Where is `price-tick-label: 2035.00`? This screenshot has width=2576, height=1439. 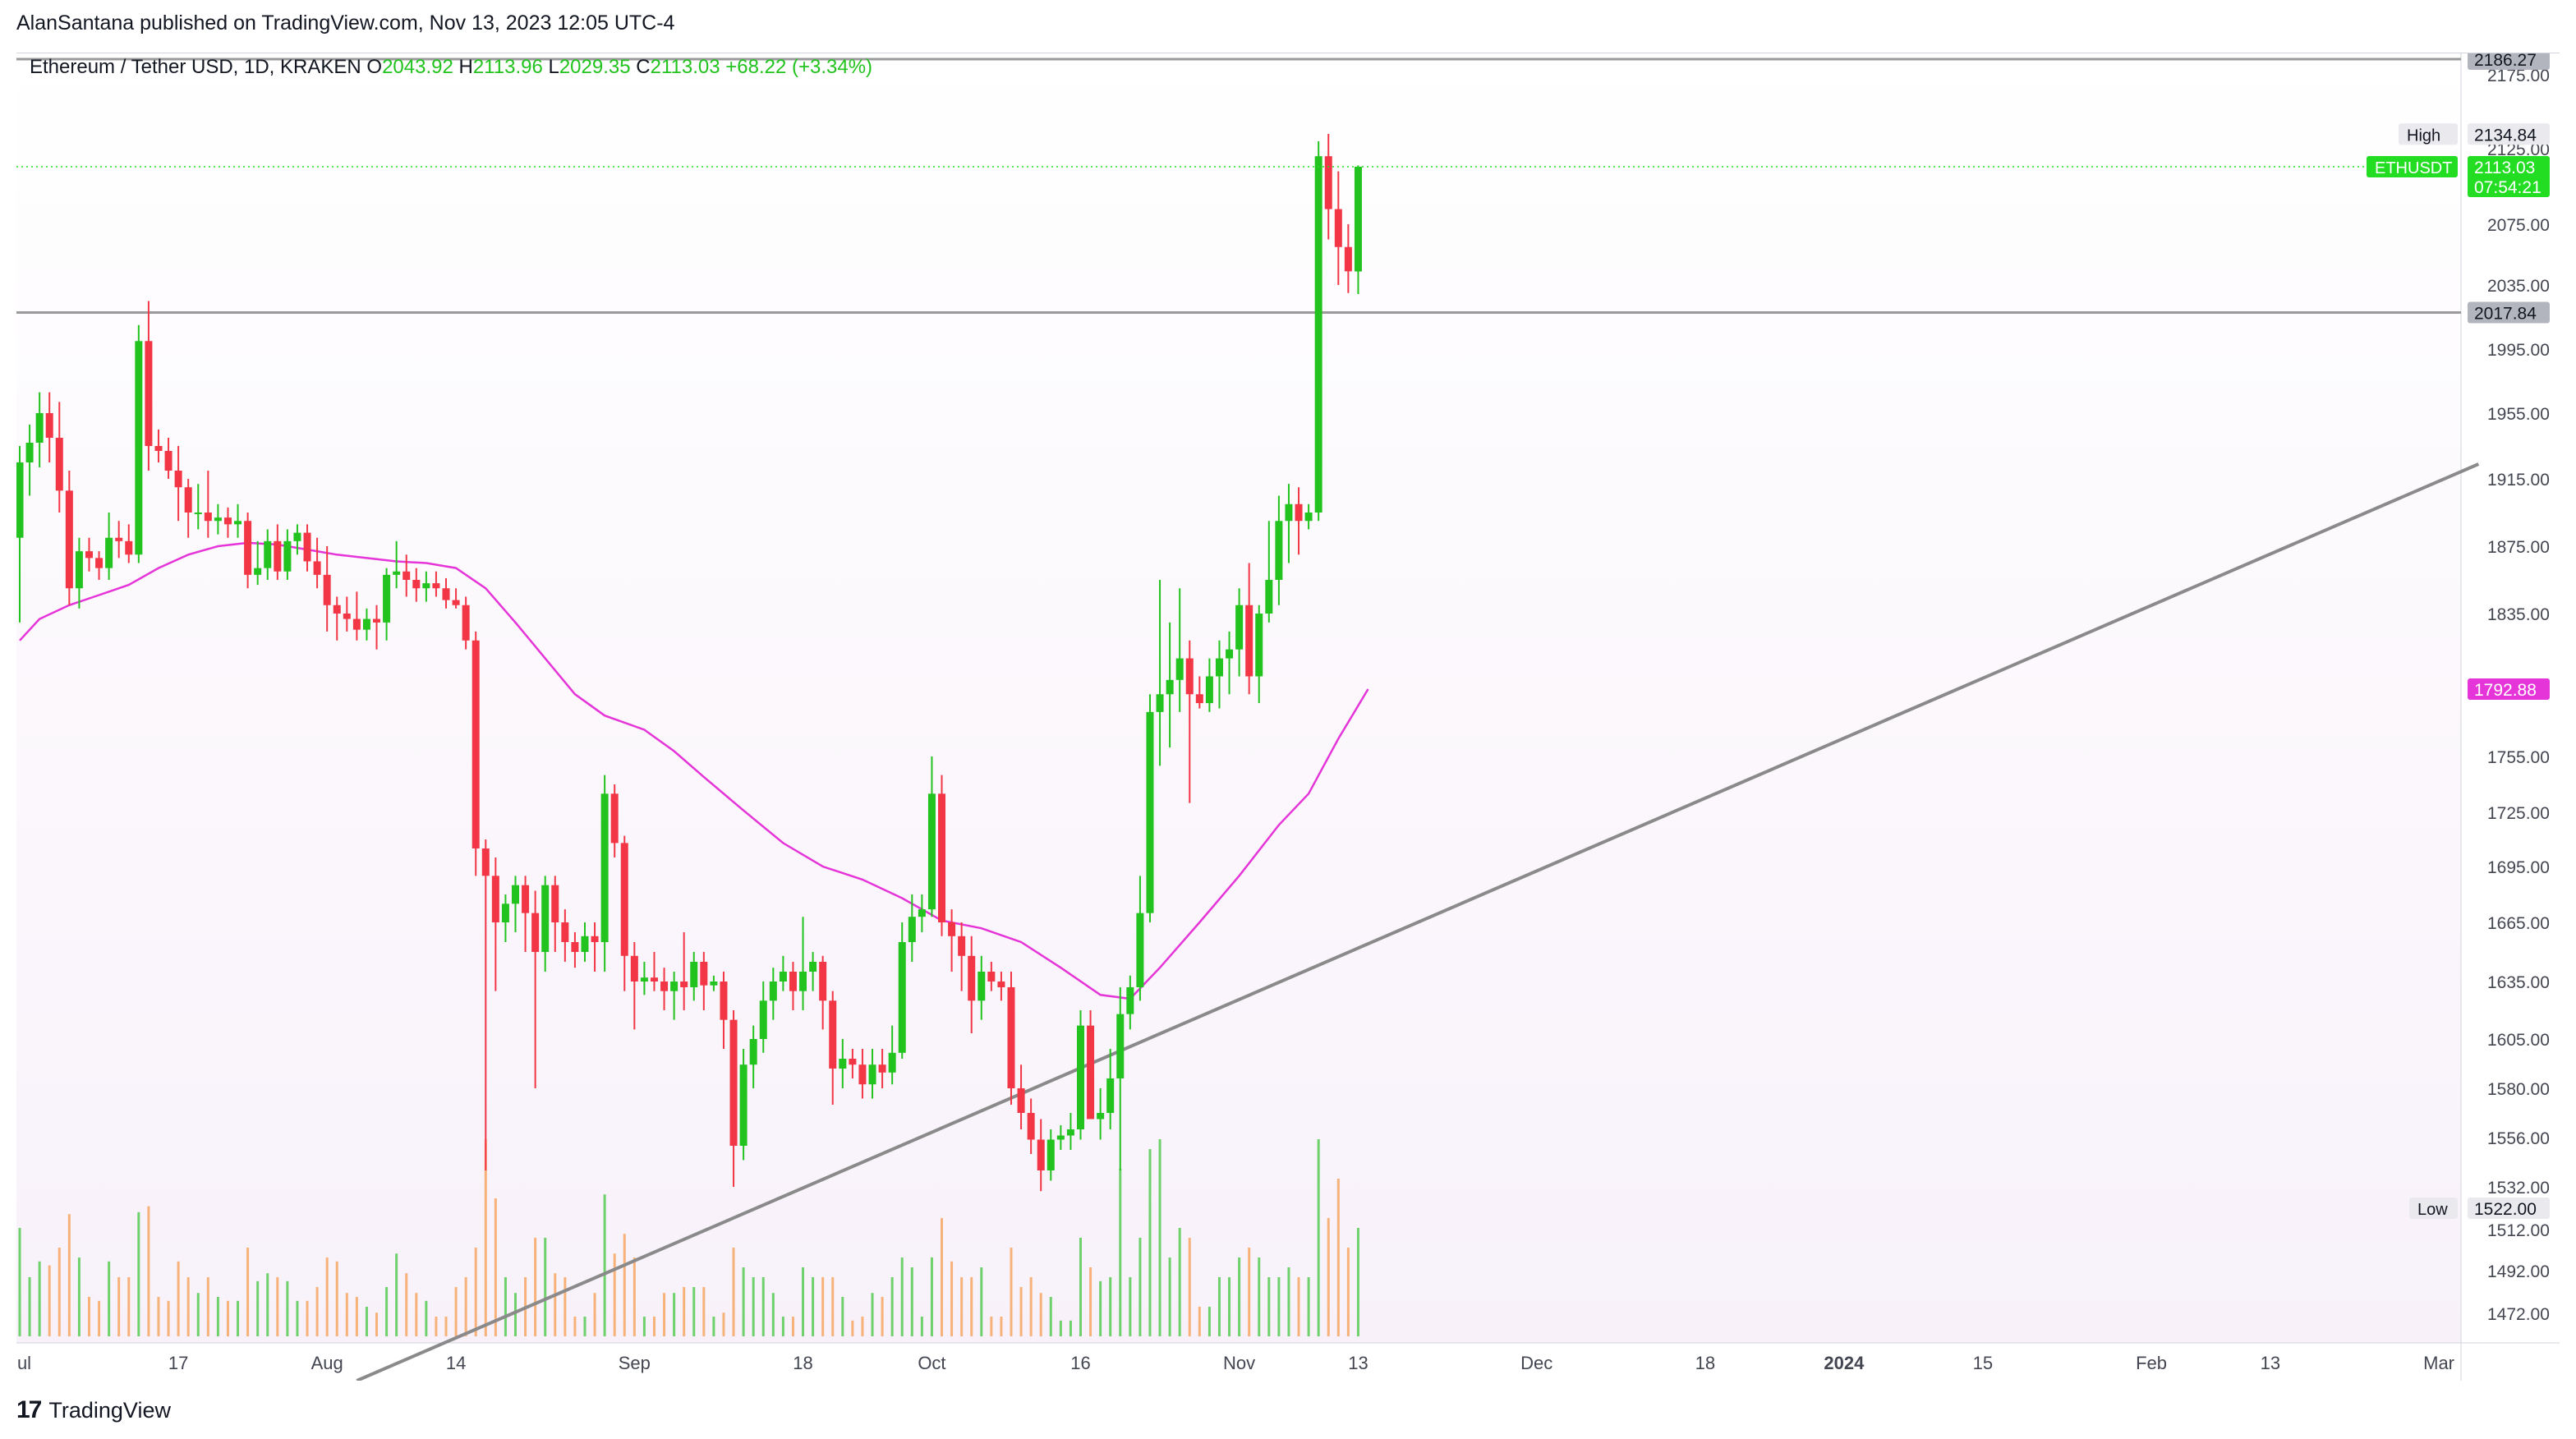
price-tick-label: 2035.00 is located at coordinates (2518, 286).